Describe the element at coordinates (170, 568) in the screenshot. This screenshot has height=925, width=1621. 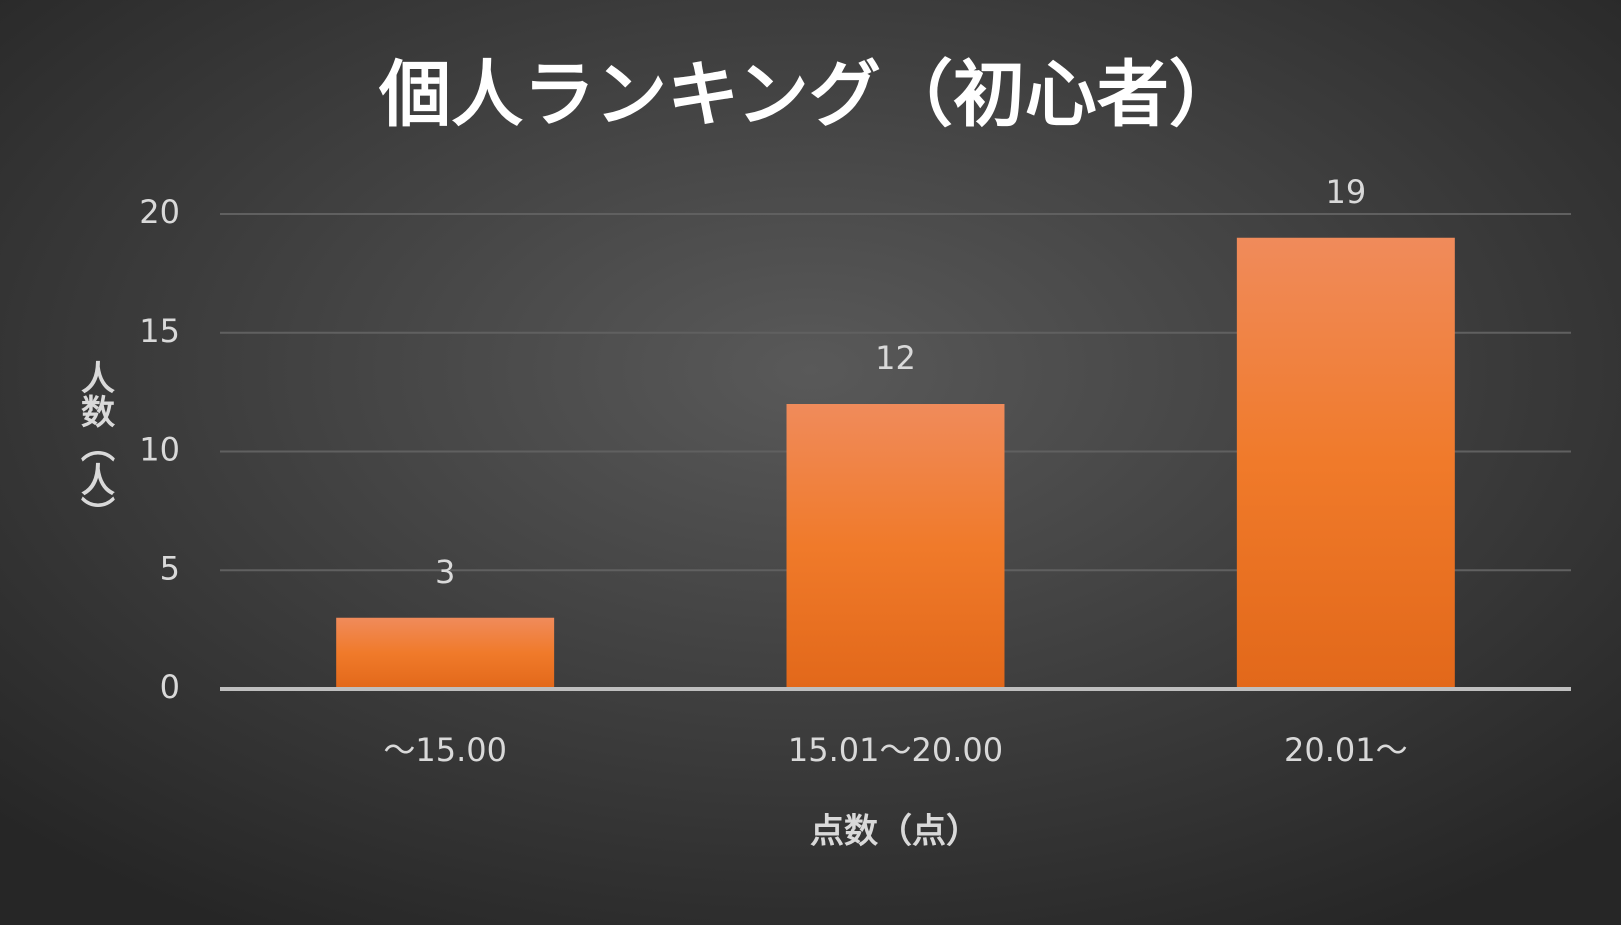
I see `y-tick-label: 5` at that location.